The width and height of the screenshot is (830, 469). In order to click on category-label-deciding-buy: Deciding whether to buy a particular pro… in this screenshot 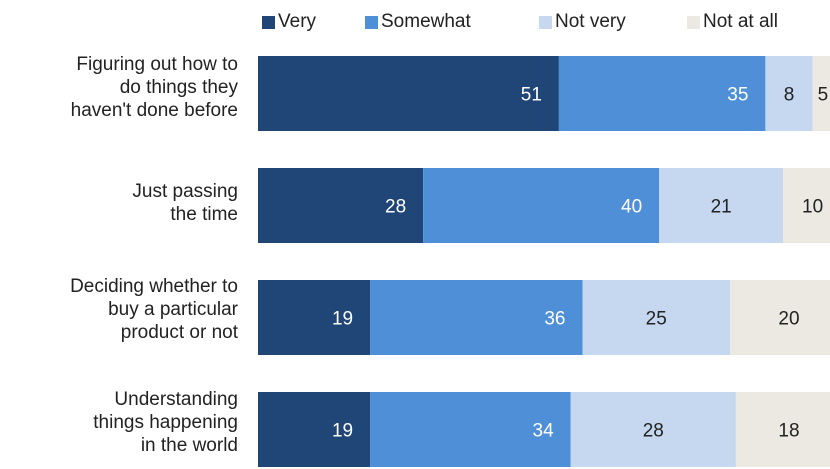, I will do `click(119, 309)`.